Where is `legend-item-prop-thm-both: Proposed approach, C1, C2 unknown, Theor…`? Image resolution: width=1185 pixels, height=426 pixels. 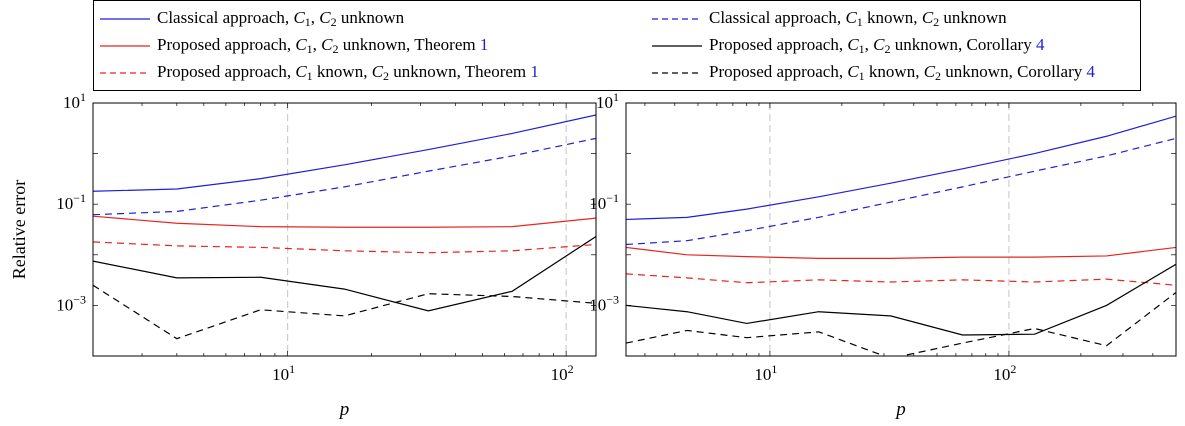 legend-item-prop-thm-both: Proposed approach, C1, C2 unknown, Theor… is located at coordinates (294, 46).